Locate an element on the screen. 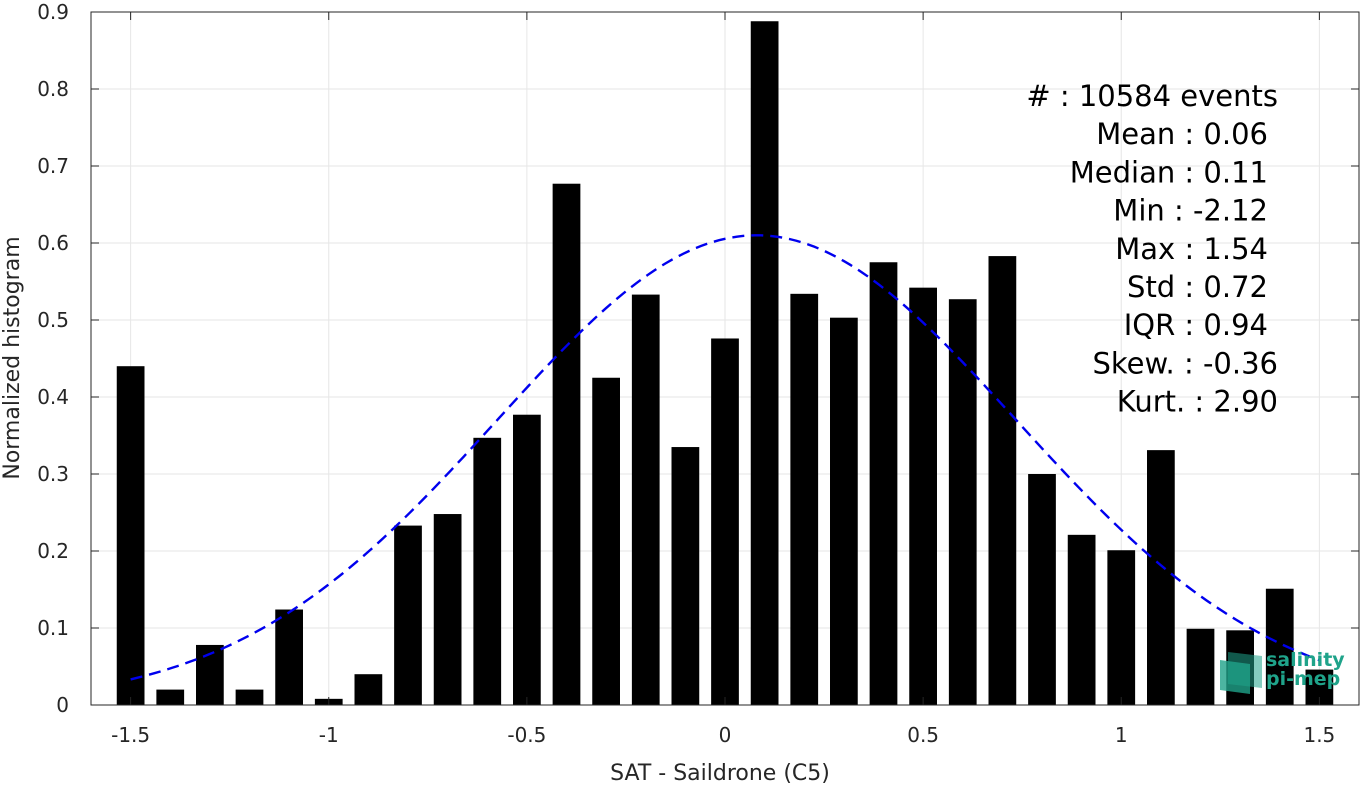 This screenshot has width=1367, height=785. x-tick-label: -1.5 is located at coordinates (130, 735).